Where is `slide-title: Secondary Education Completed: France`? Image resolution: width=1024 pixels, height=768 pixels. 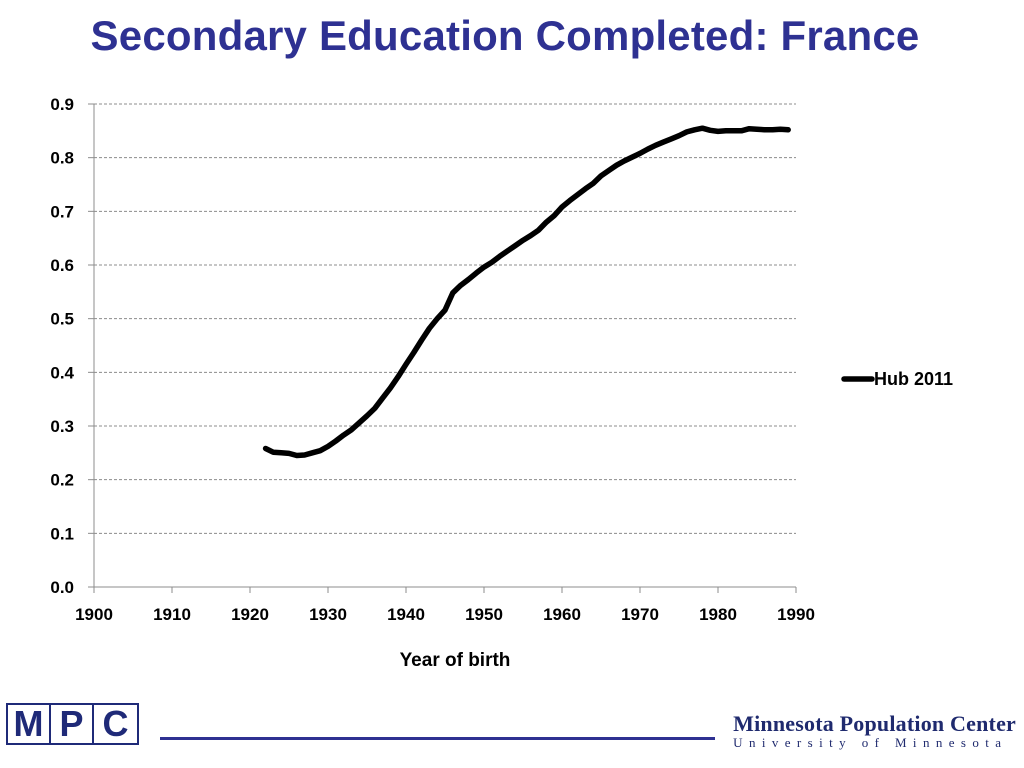 slide-title: Secondary Education Completed: France is located at coordinates (505, 35).